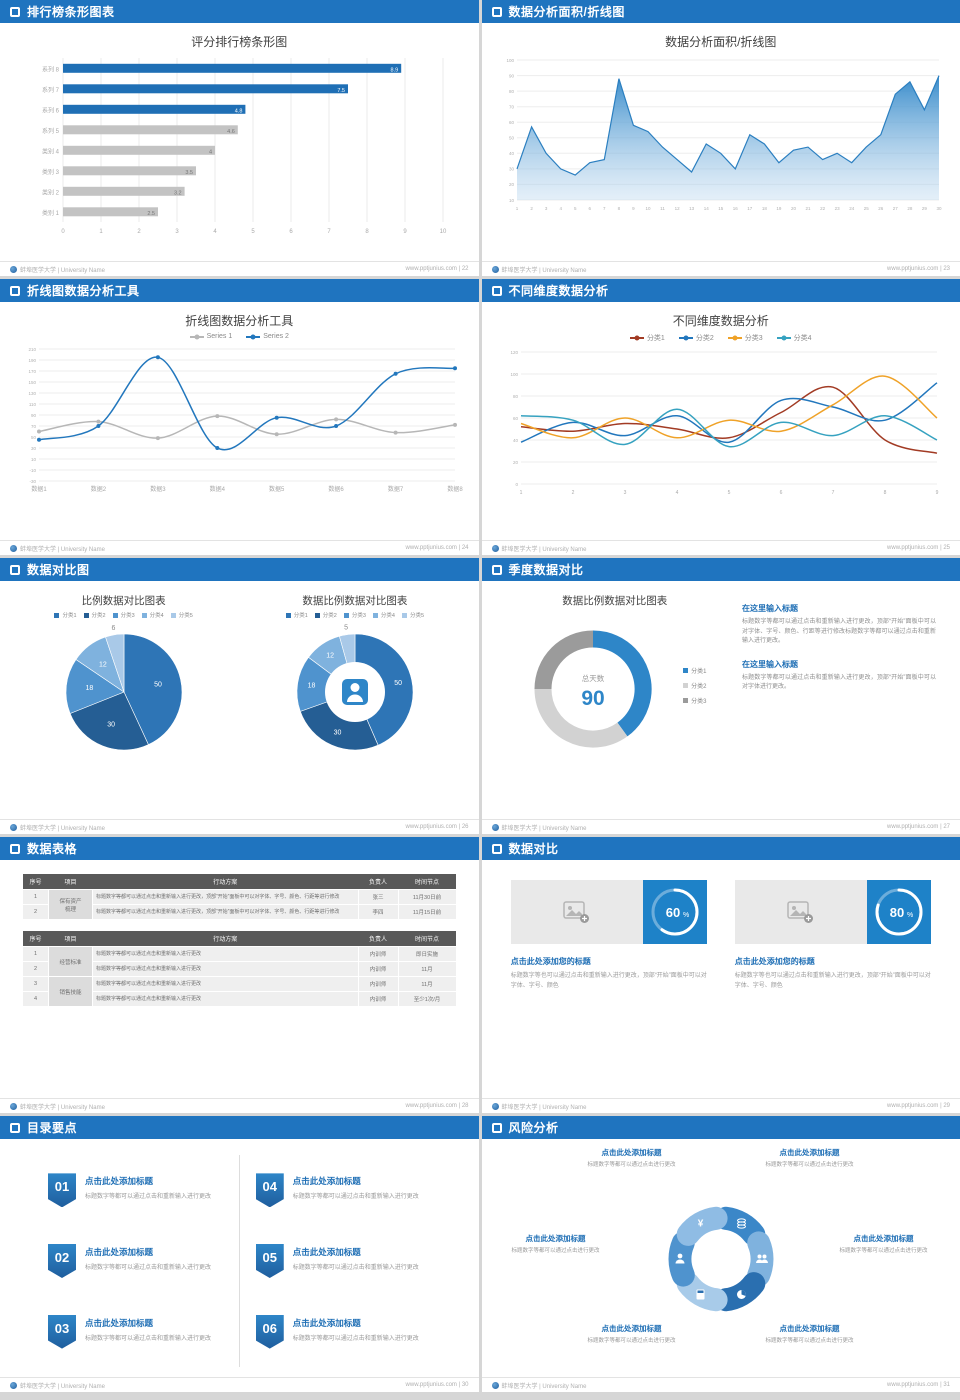  Describe the element at coordinates (64, 232) in the screenshot. I see `svg-text: 0` at that location.